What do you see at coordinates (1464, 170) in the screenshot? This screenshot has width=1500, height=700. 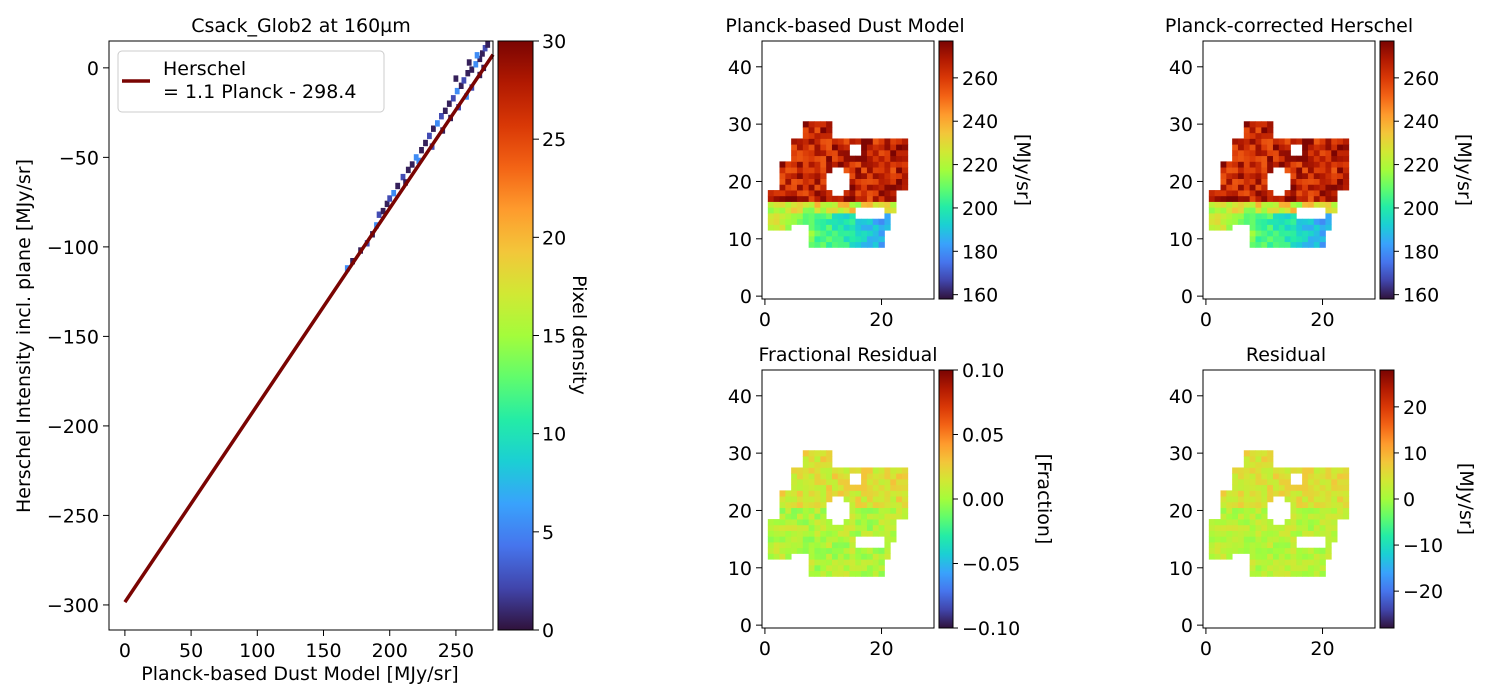 I see `map-colorbar-label: [MJy/sr]` at bounding box center [1464, 170].